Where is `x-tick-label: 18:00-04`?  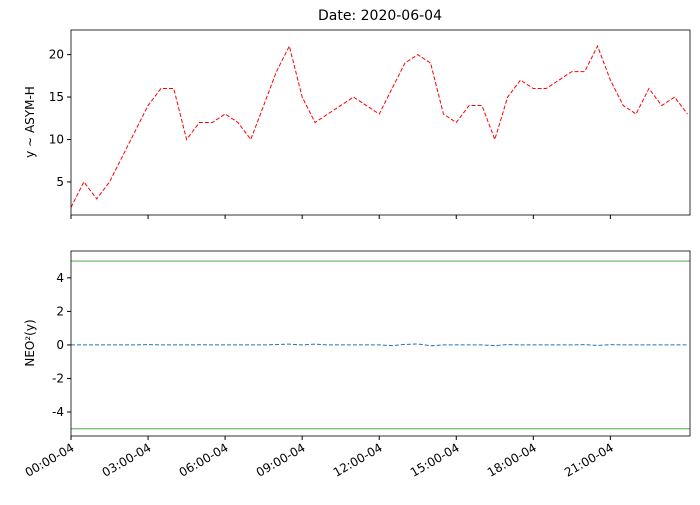 x-tick-label: 18:00-04 is located at coordinates (512, 459).